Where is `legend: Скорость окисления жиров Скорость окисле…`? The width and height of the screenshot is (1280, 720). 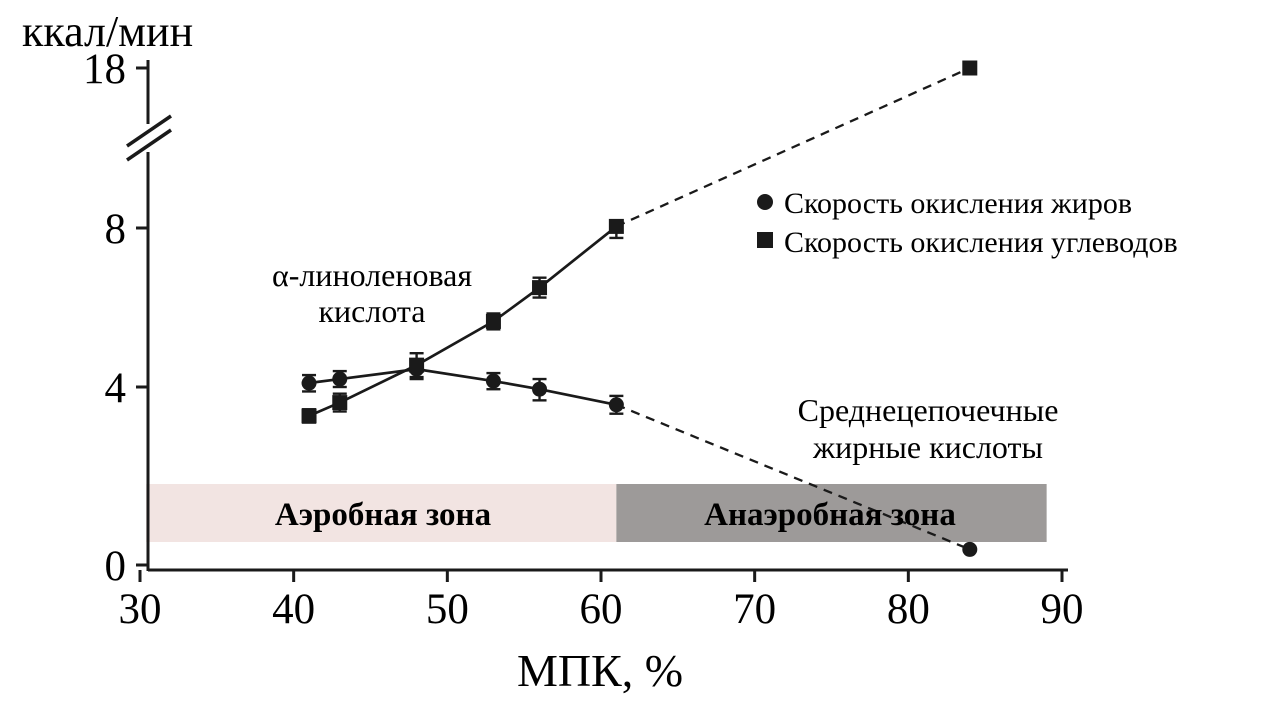
legend: Скорость окисления жиров Скорость окисле… is located at coordinates (967, 223).